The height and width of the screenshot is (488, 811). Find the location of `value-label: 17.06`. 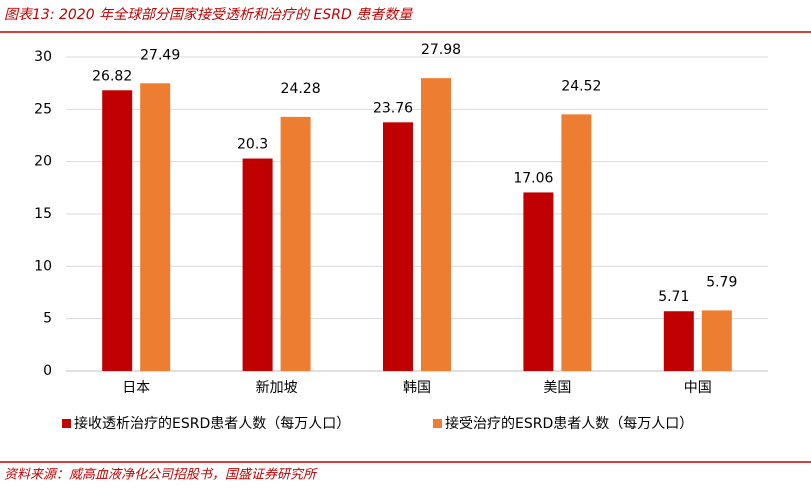

value-label: 17.06 is located at coordinates (533, 178).